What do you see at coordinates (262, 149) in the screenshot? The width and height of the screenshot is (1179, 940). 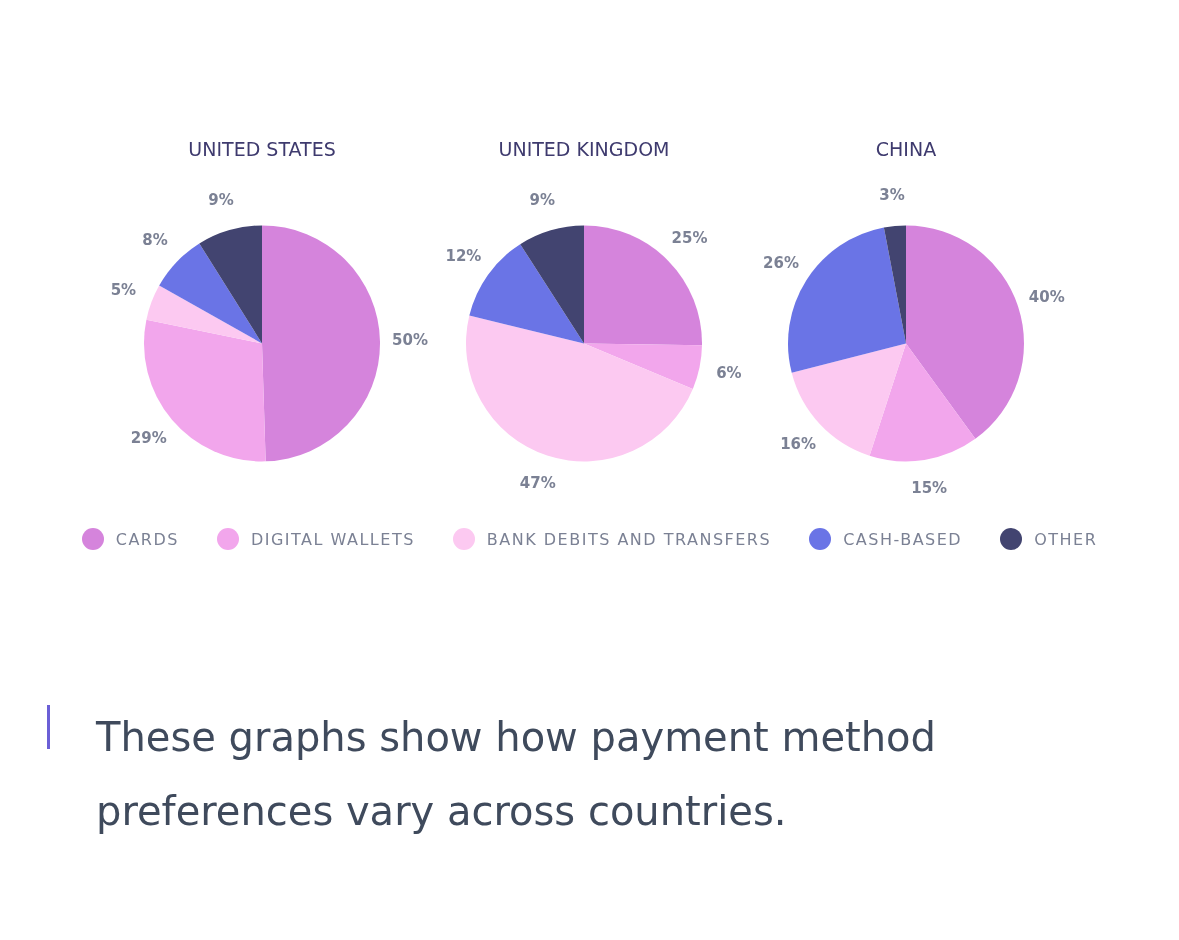 I see `chart-title: UNITED STATES` at bounding box center [262, 149].